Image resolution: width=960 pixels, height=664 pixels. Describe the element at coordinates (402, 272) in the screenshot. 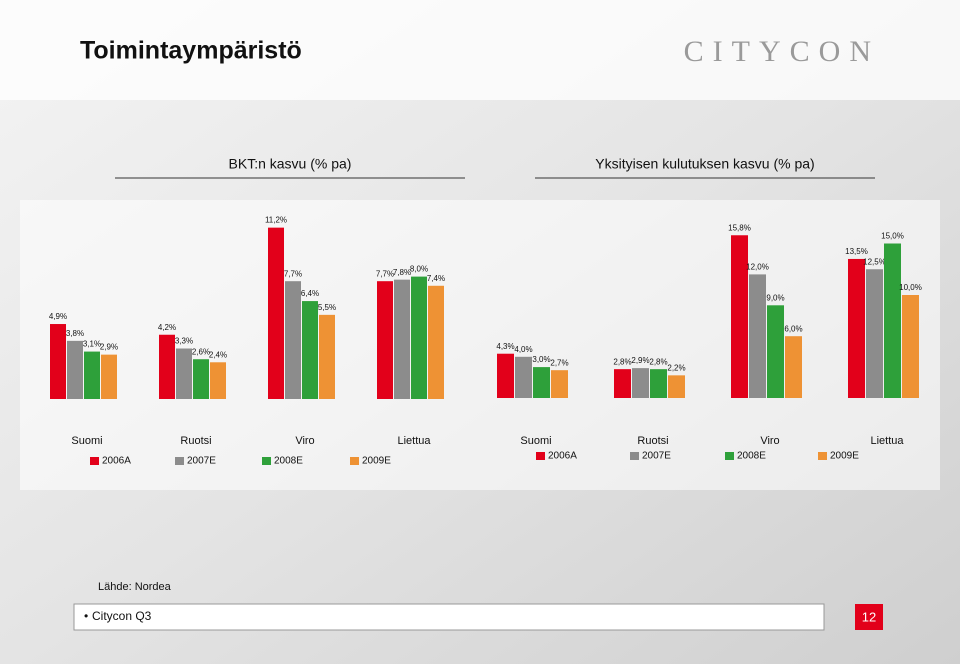

I see `value-label: 7,8%` at that location.